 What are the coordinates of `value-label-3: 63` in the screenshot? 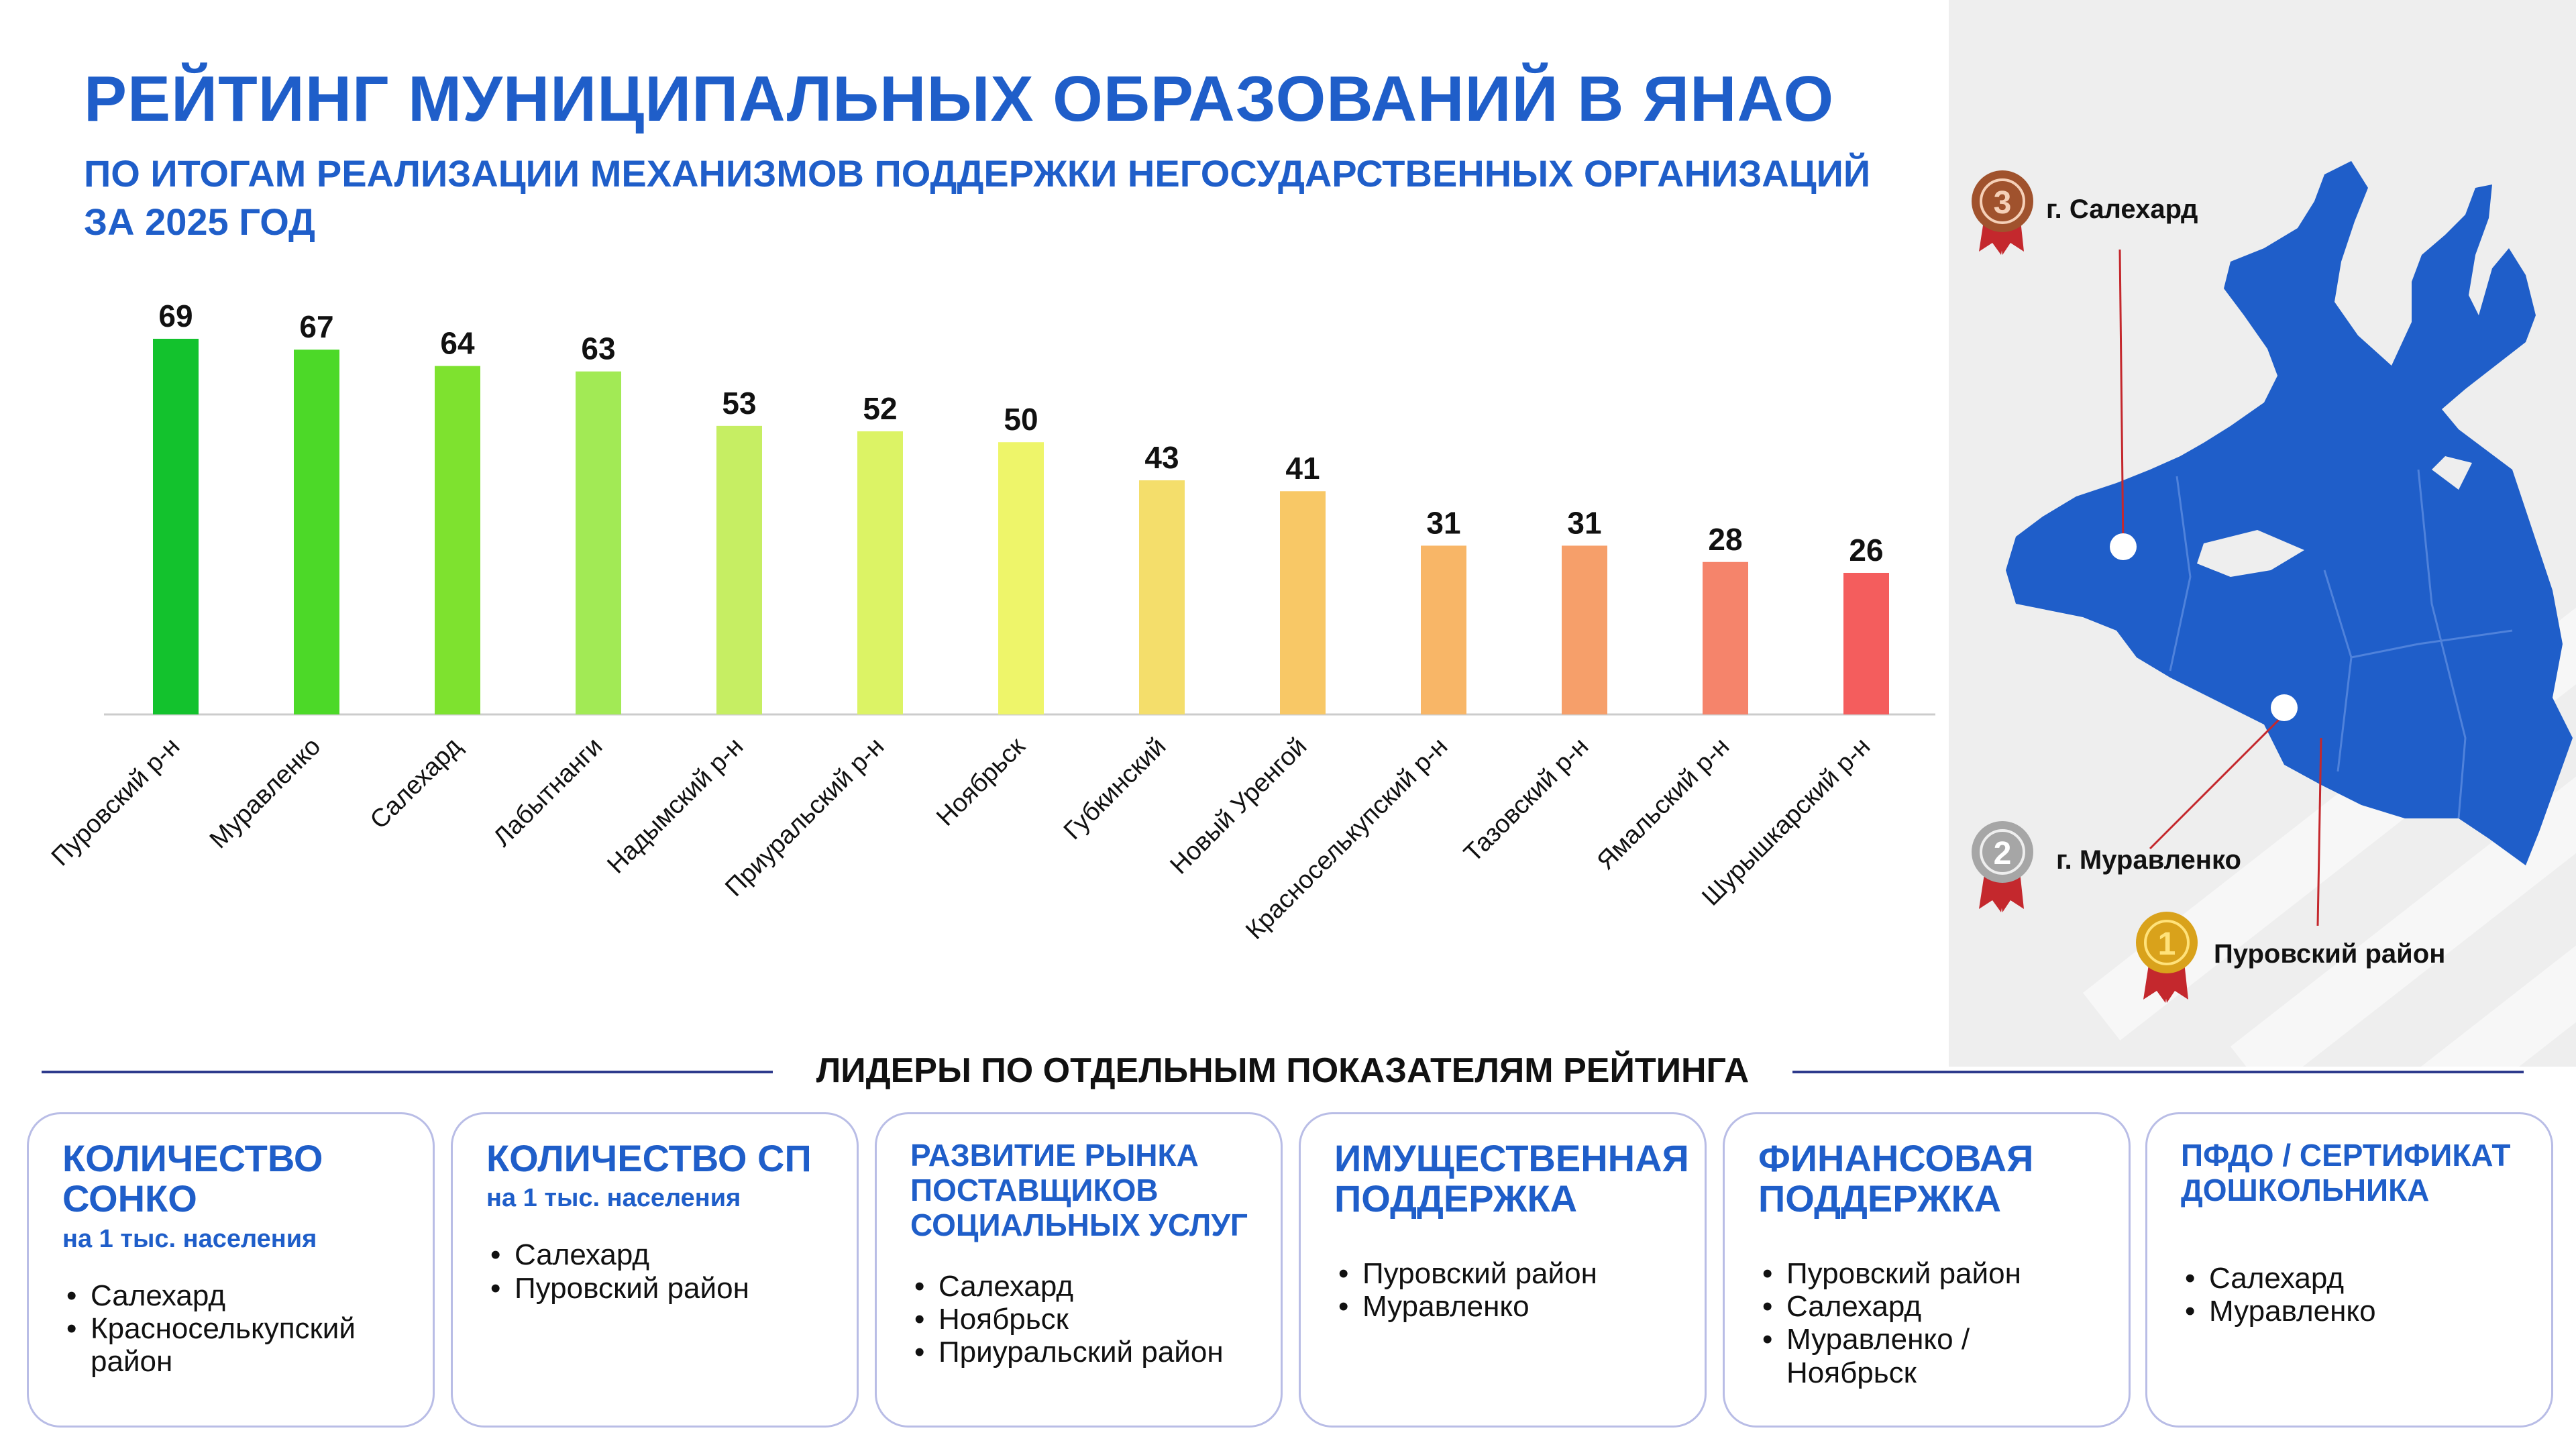 It's located at (598, 348).